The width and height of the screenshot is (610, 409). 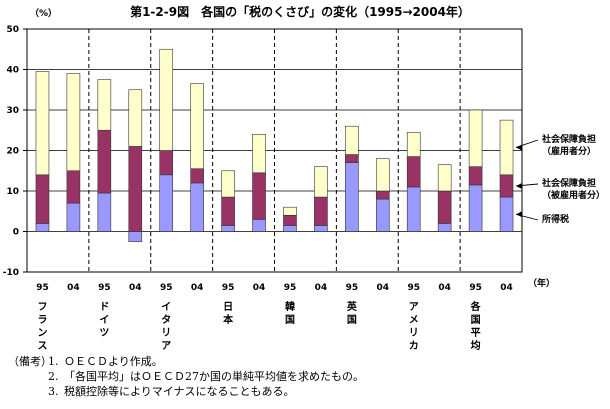 I want to click on country-label: ドイツ, so click(x=104, y=320).